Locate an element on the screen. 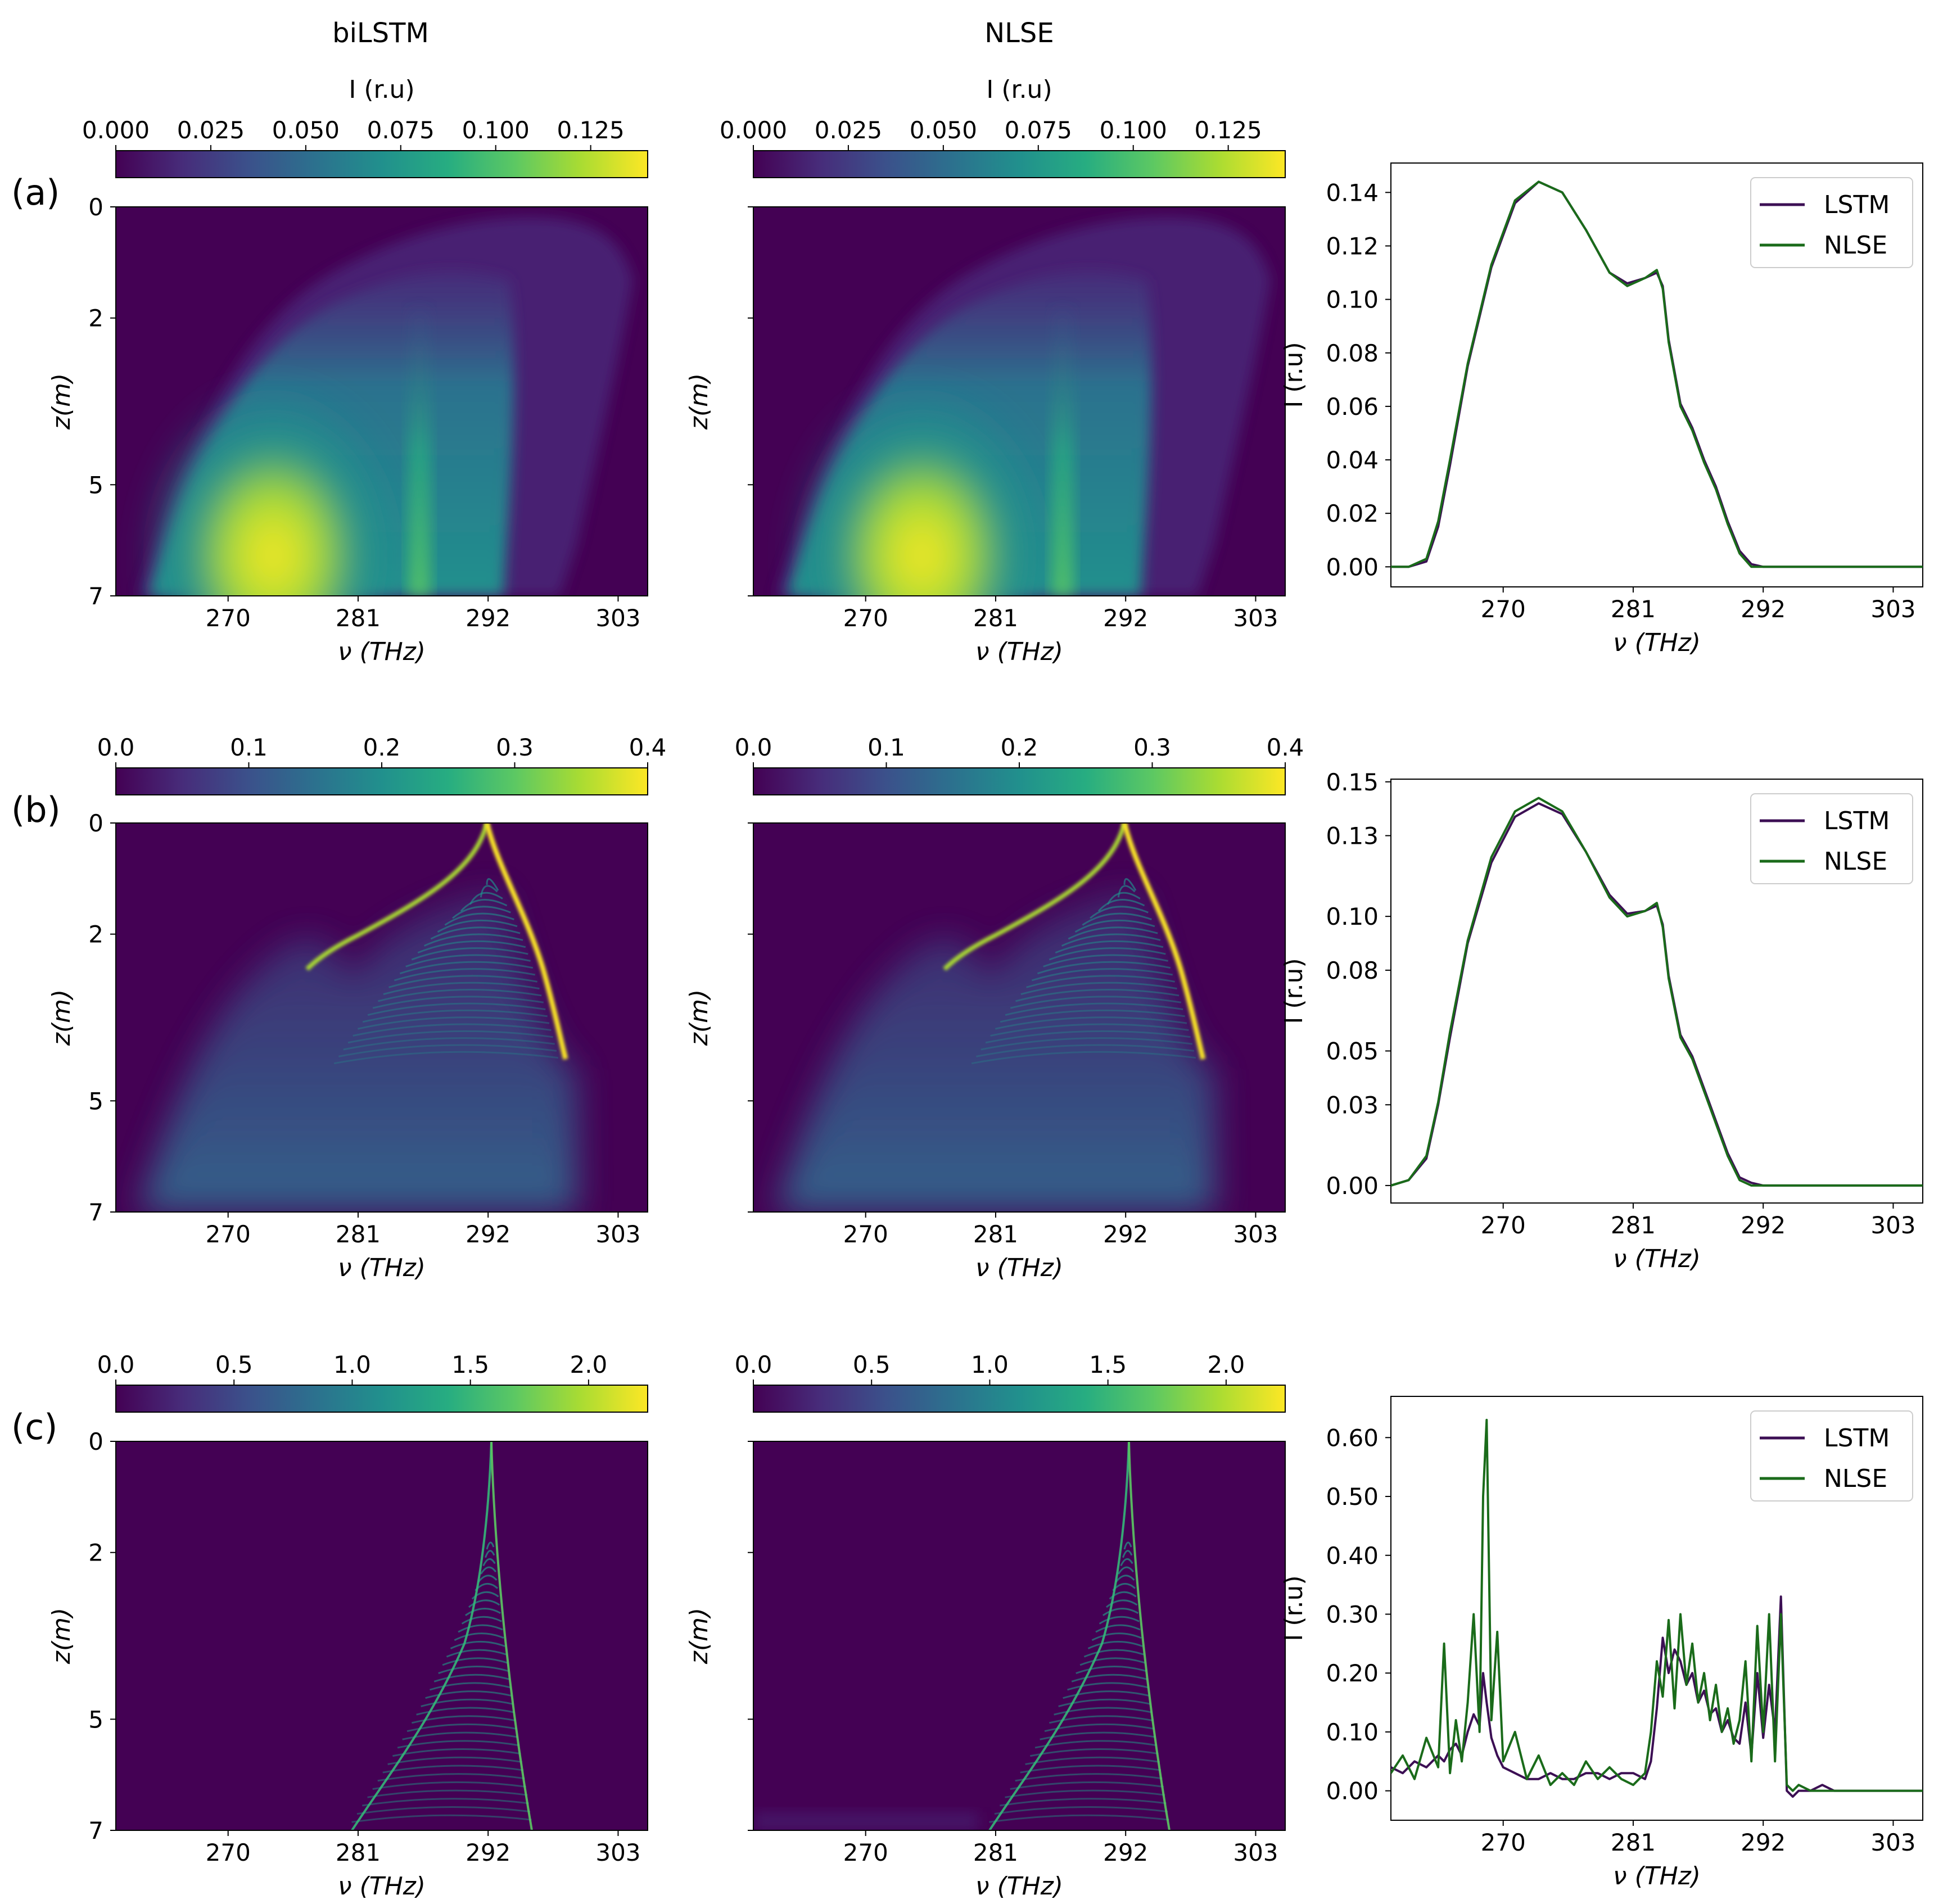  x-tick-label: 270 is located at coordinates (229, 1852).